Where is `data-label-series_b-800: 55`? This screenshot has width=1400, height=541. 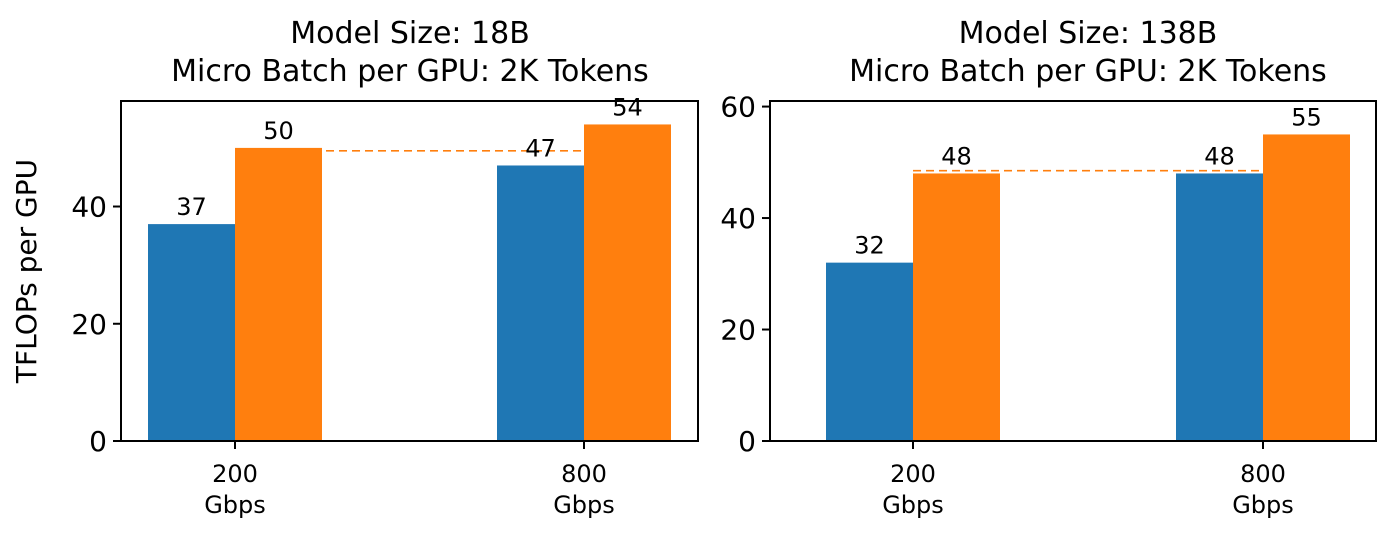 data-label-series_b-800: 55 is located at coordinates (1306, 117).